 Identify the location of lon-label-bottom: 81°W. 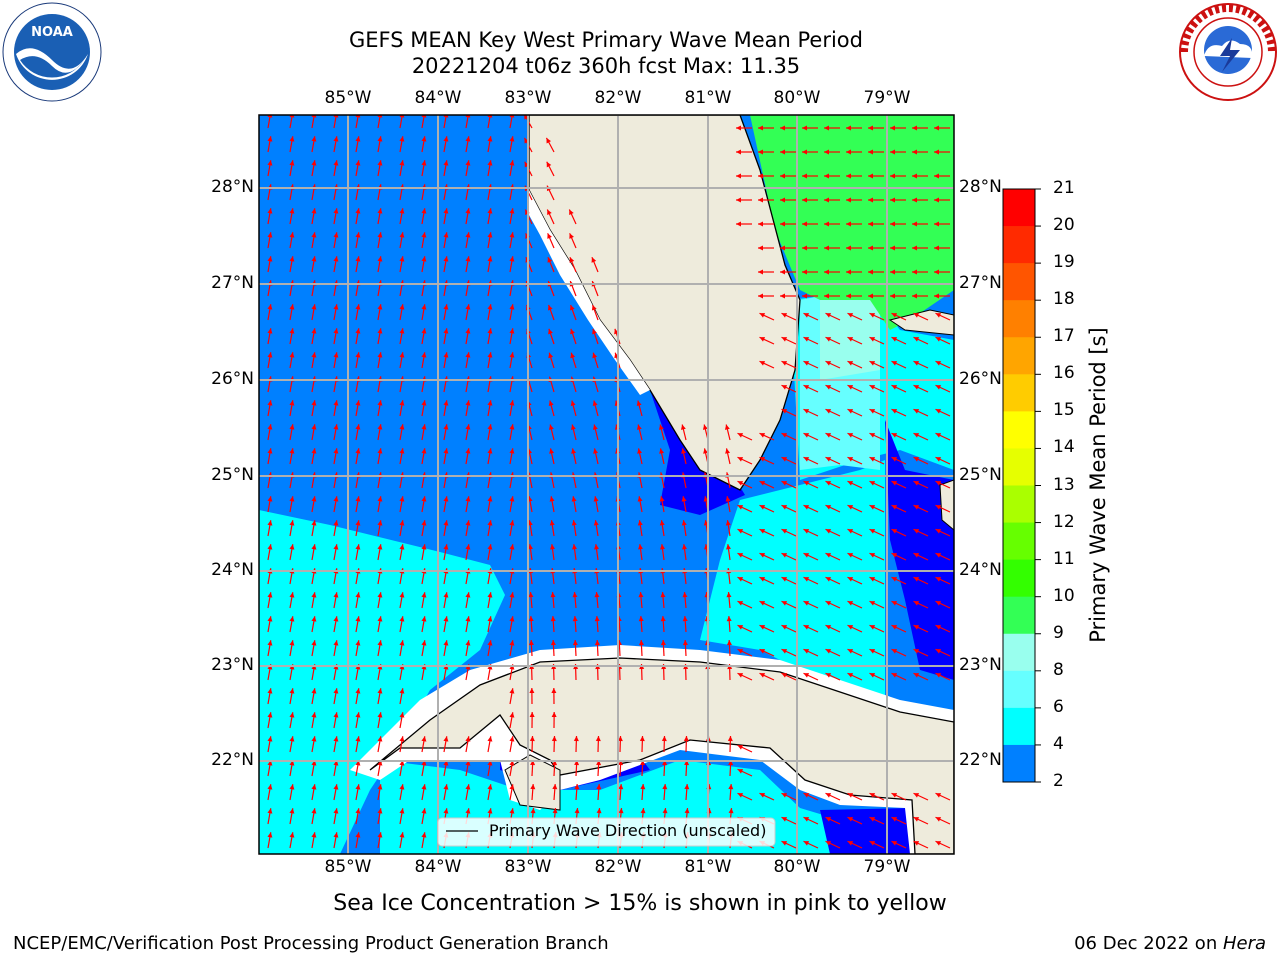
(708, 867).